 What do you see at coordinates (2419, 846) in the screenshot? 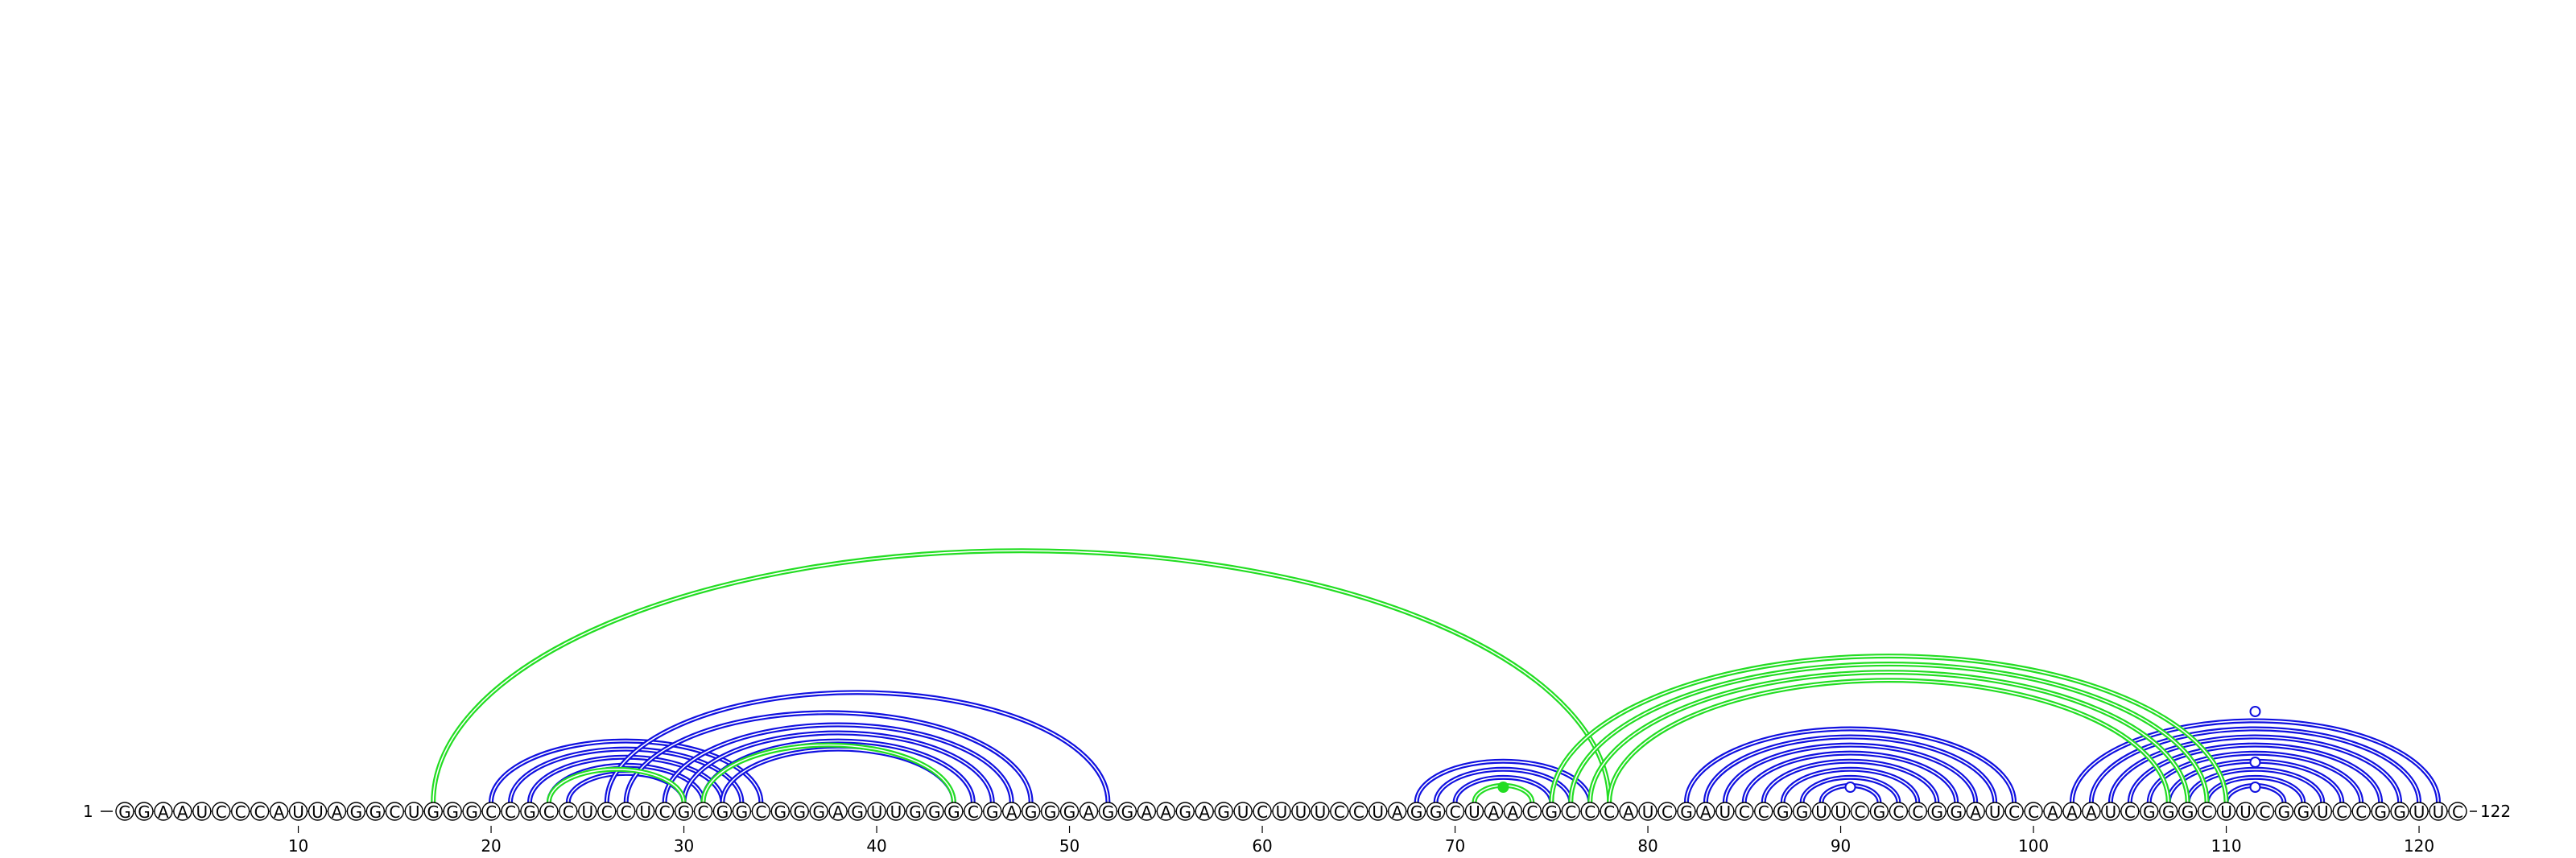
I see `tick-label-120: 120` at bounding box center [2419, 846].